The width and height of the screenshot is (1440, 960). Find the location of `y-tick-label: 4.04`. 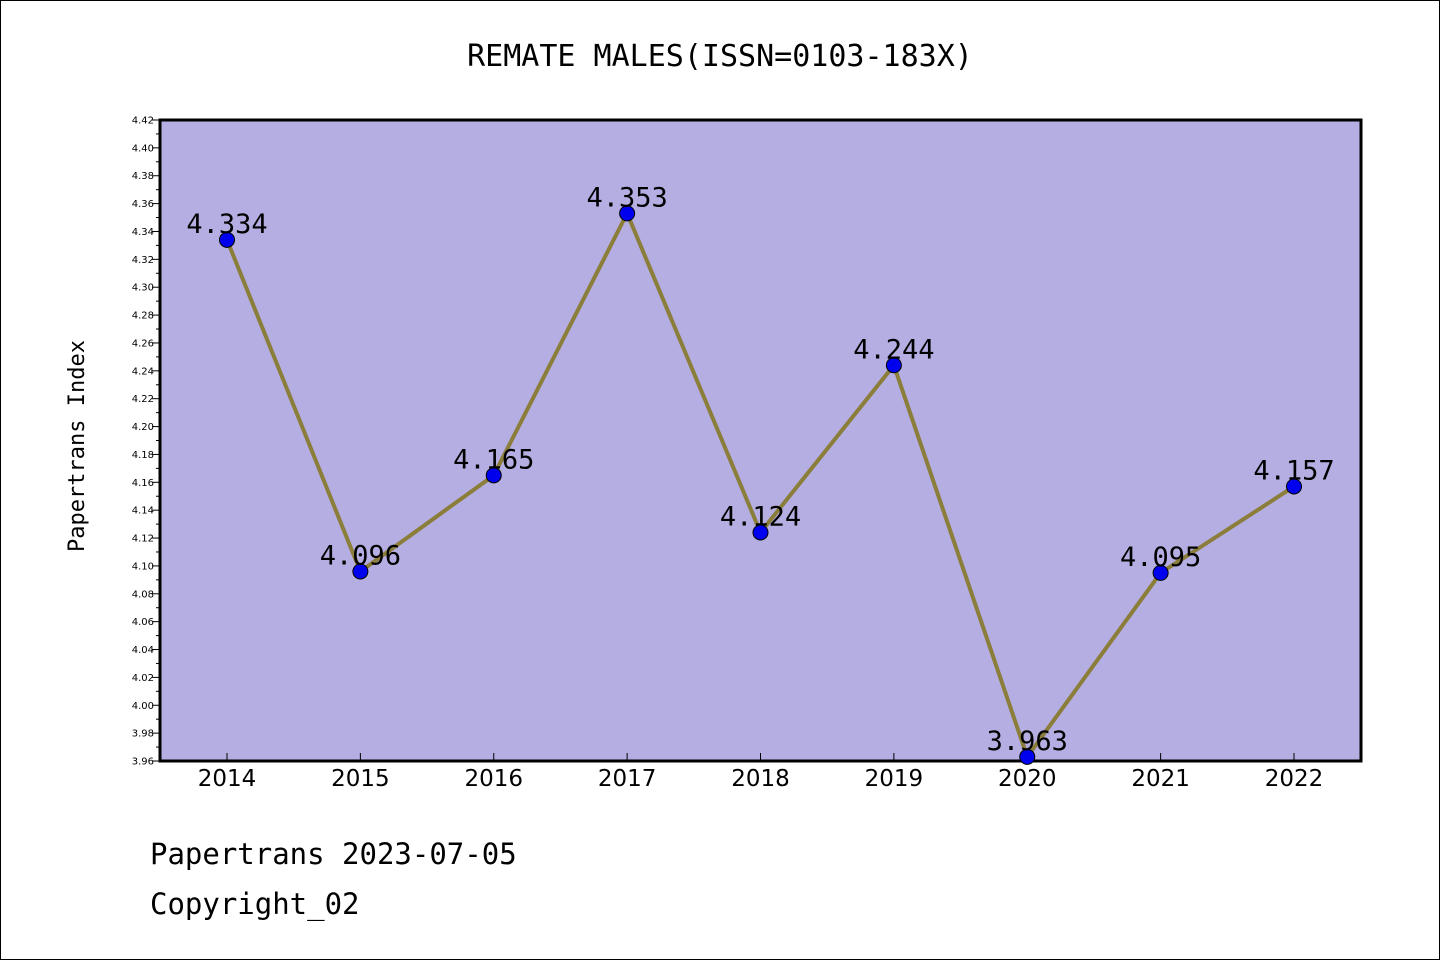

y-tick-label: 4.04 is located at coordinates (143, 650).